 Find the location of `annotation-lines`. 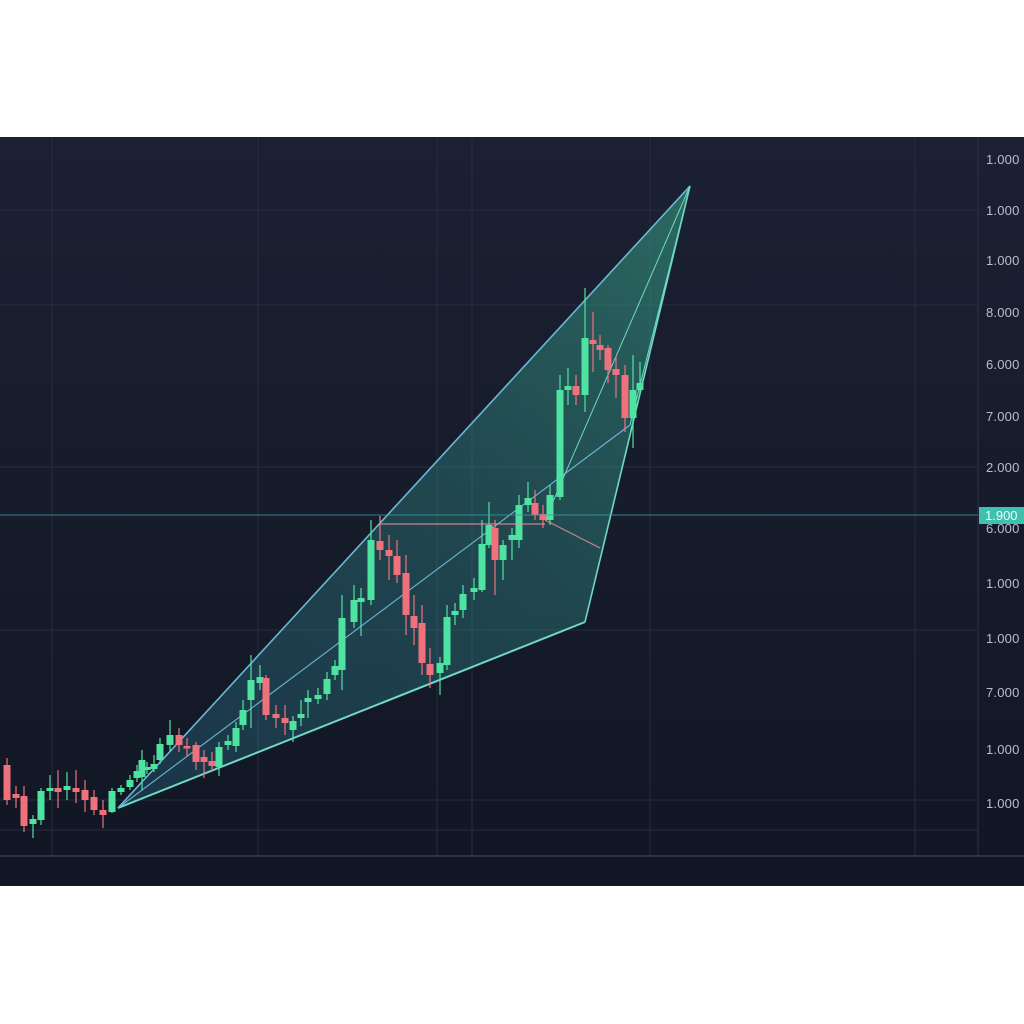

annotation-lines is located at coordinates (489, 531).